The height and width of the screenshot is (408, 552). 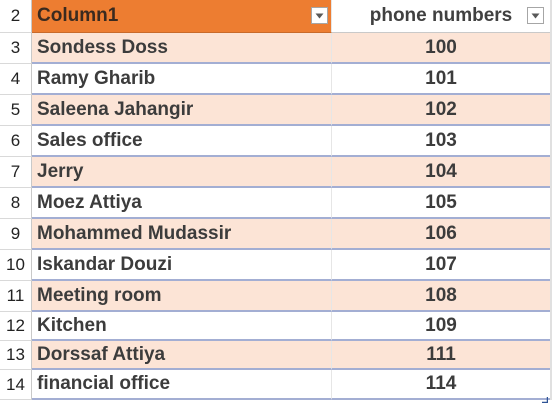 I want to click on column-divider, so click(x=551, y=200).